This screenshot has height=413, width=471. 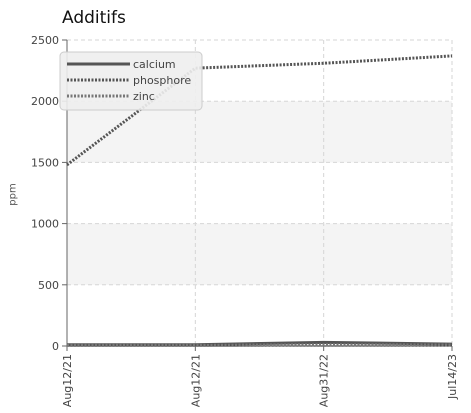 I want to click on chart-title: Additifs, so click(x=94, y=18).